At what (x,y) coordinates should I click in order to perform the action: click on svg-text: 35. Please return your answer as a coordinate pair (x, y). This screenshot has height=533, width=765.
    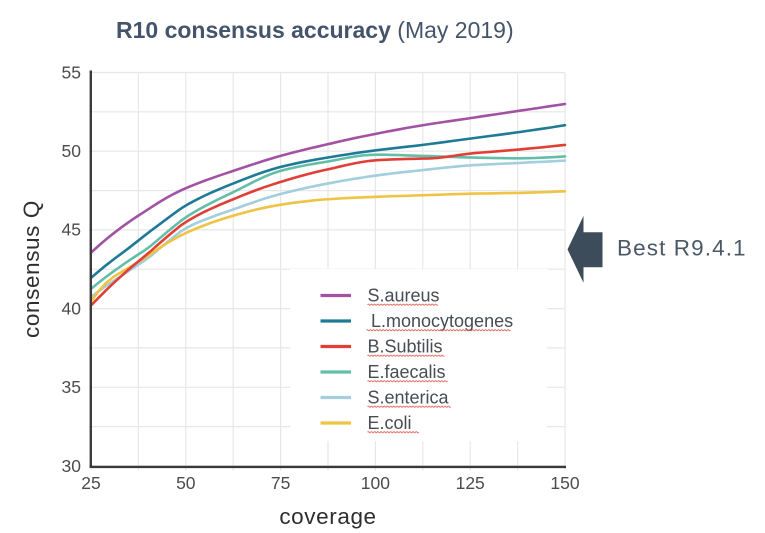
    Looking at the image, I should click on (71, 387).